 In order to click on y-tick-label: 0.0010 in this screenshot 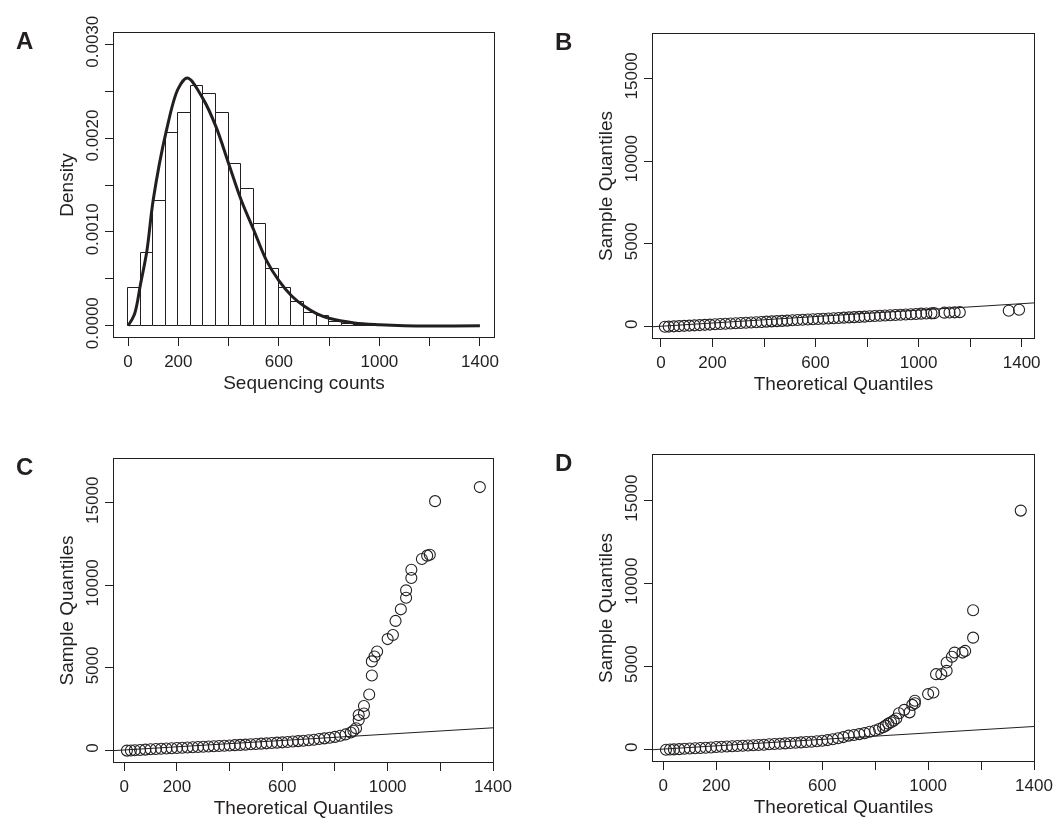, I will do `click(93, 229)`.